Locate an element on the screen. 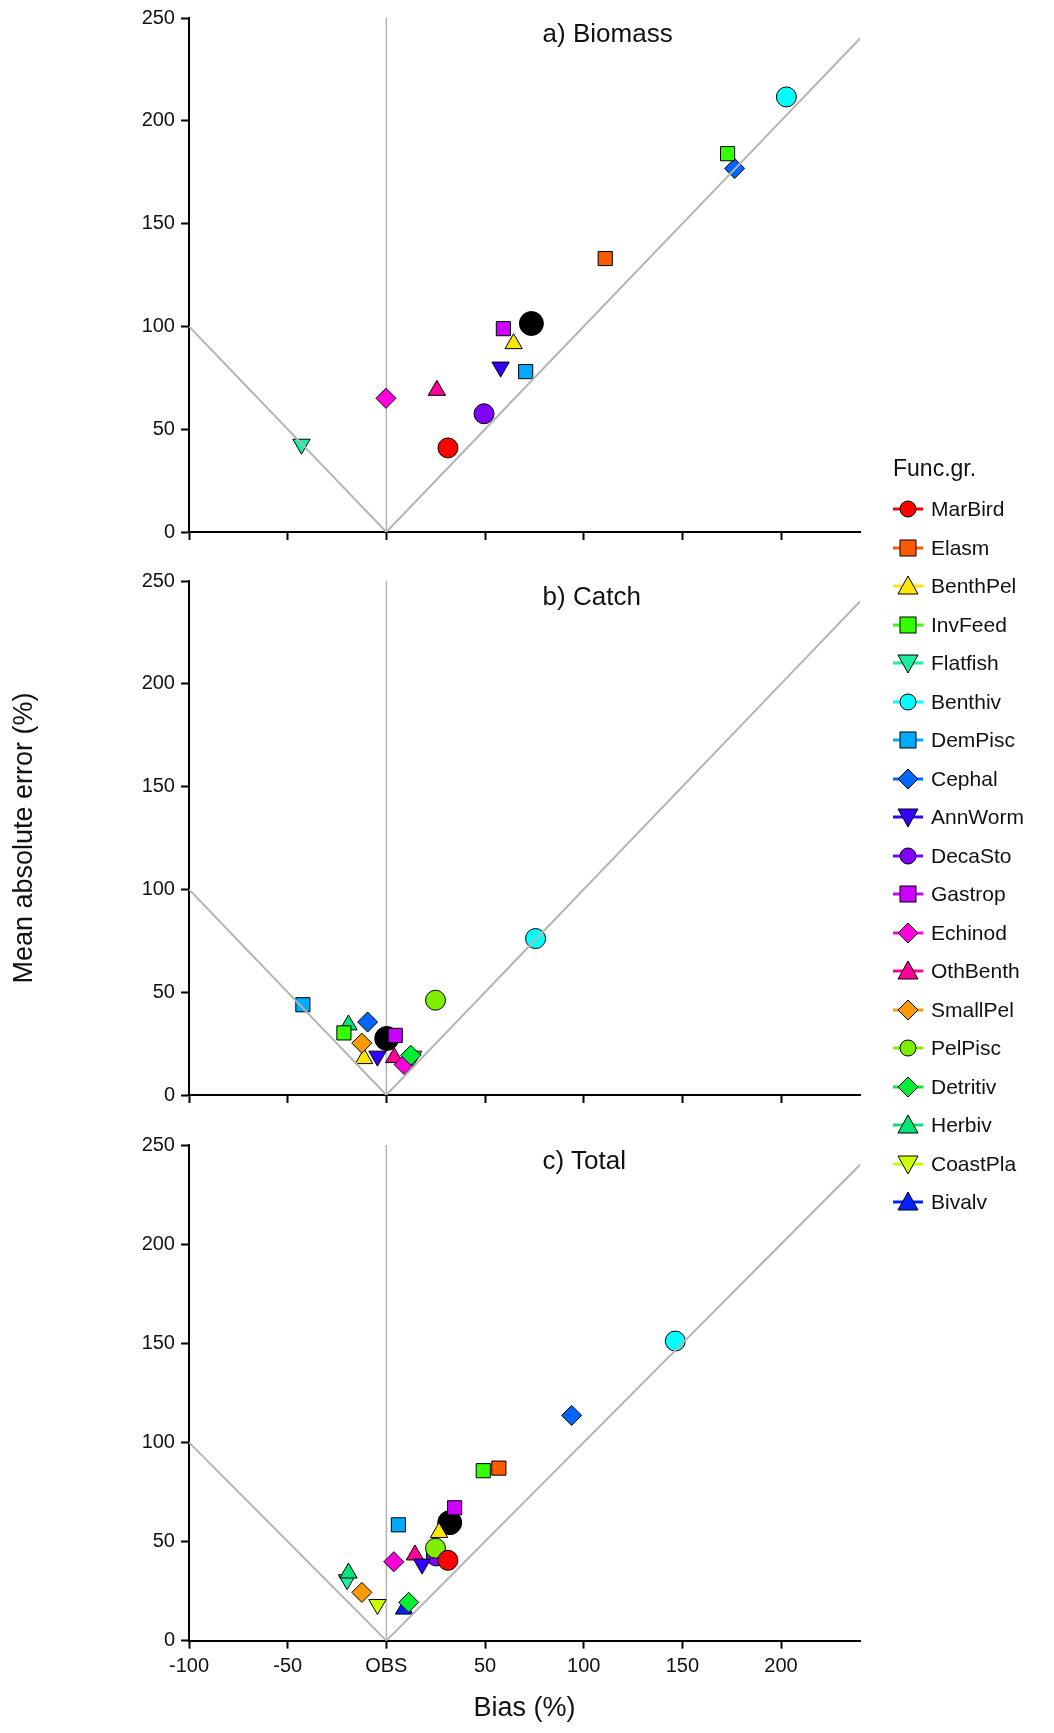 This screenshot has width=1054, height=1733. legend-label: Benthiv is located at coordinates (966, 701).